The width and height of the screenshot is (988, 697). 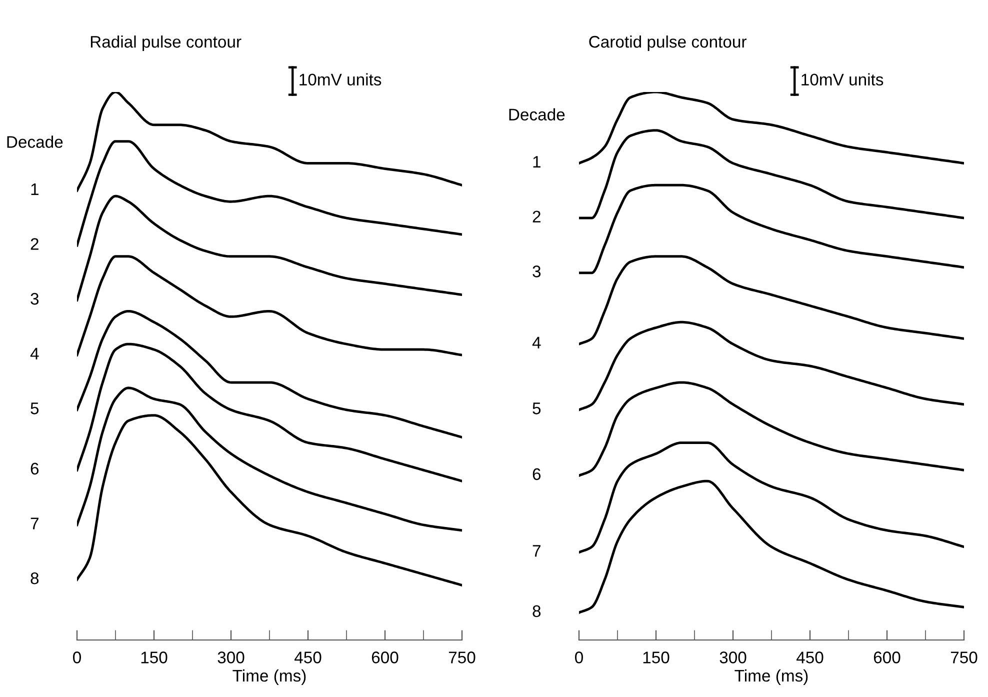 What do you see at coordinates (667, 43) in the screenshot?
I see `chart-title: Carotid pulse contour` at bounding box center [667, 43].